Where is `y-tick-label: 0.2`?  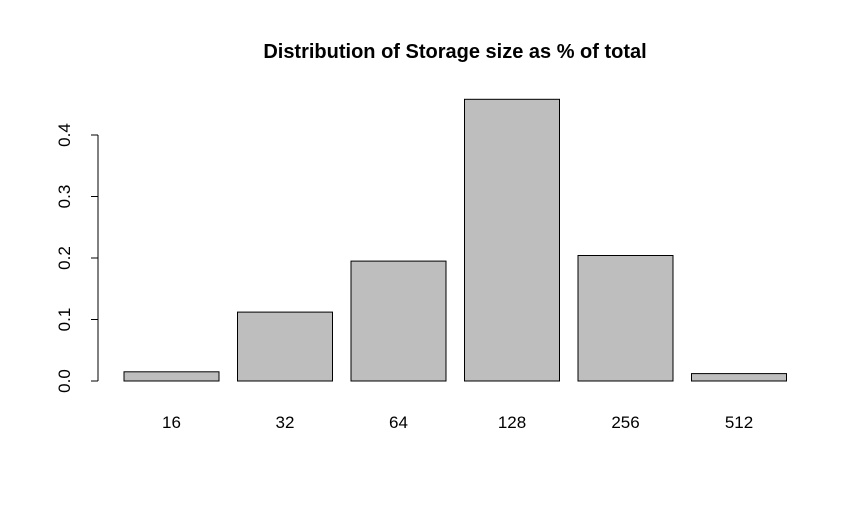 y-tick-label: 0.2 is located at coordinates (64, 258).